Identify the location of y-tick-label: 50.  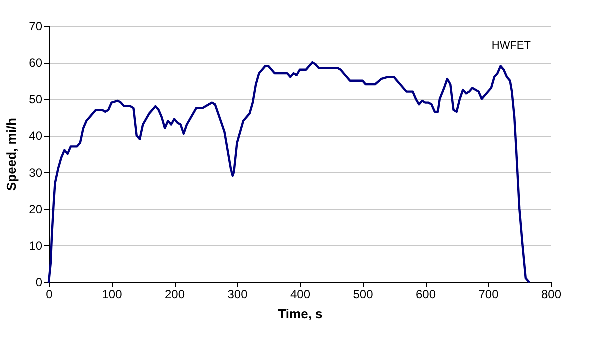
(36, 99).